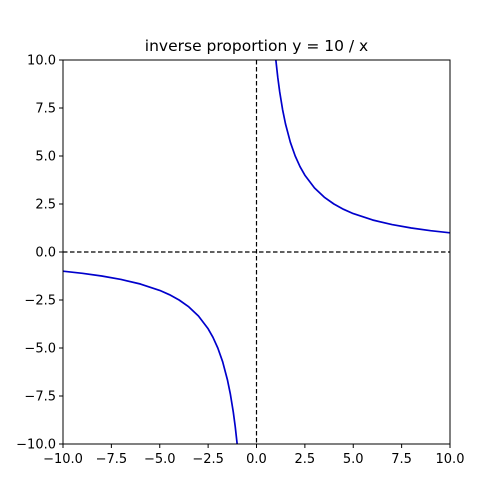  I want to click on x-tick-label: 0.0, so click(256, 459).